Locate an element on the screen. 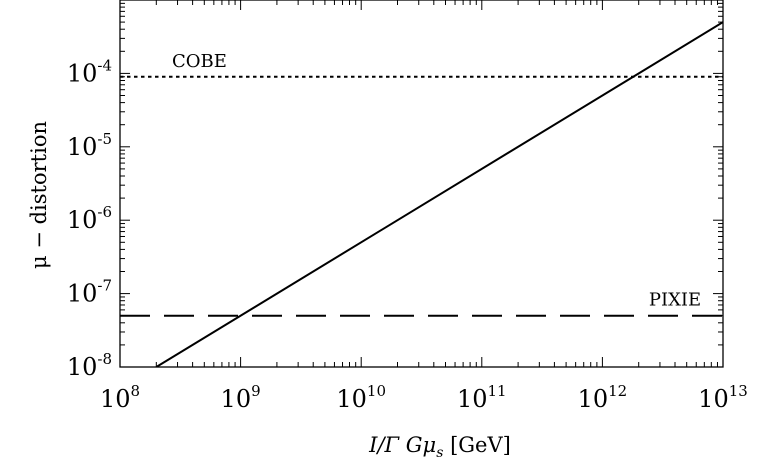 This screenshot has height=465, width=763. xlabel-sub: s is located at coordinates (439, 453).